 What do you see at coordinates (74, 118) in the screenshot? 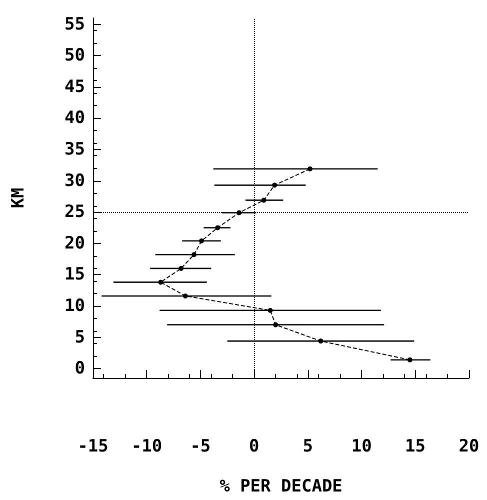
I see `y-tick-label: 40` at bounding box center [74, 118].